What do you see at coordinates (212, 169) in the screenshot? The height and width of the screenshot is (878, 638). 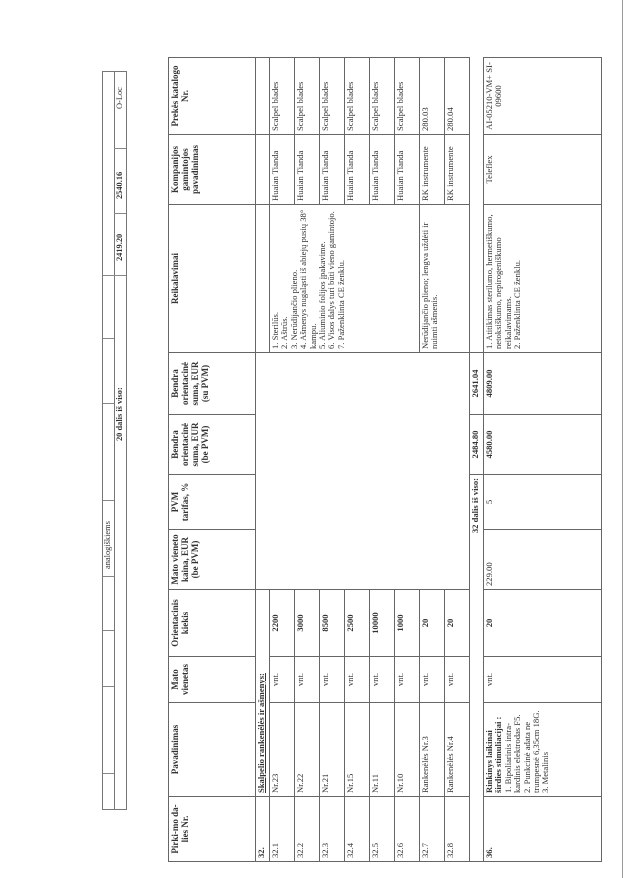 I see `header-manufacturer: Kompanijos gamintojos pavadinimas` at bounding box center [212, 169].